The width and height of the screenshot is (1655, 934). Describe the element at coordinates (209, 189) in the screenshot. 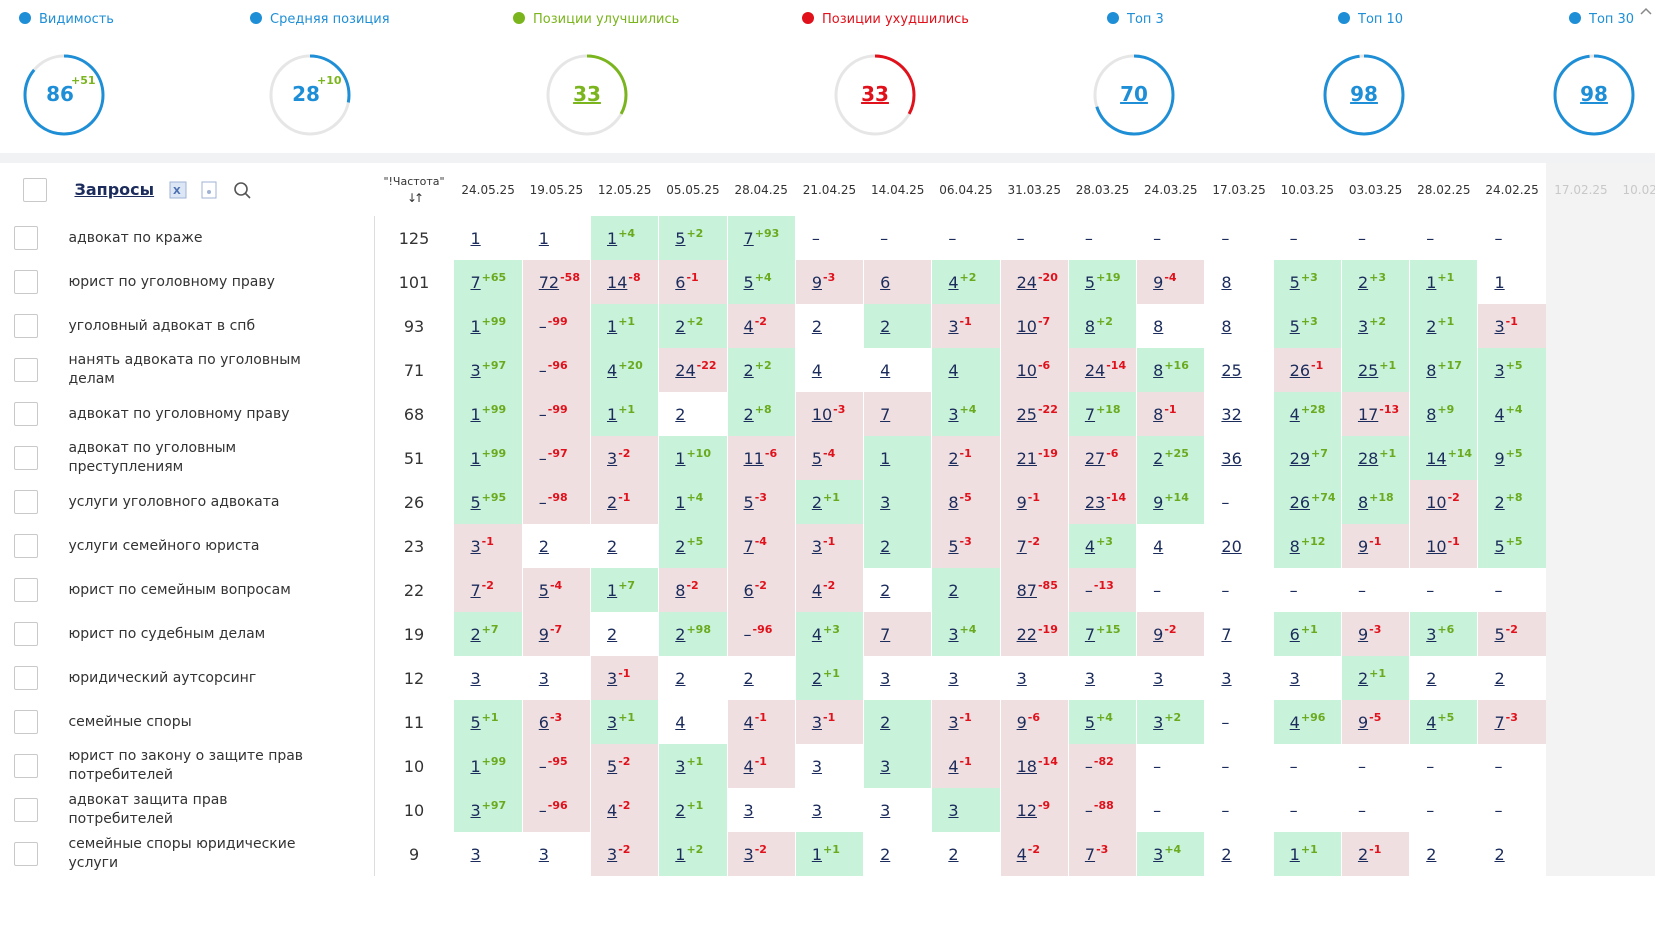

I see `settings-icon` at that location.